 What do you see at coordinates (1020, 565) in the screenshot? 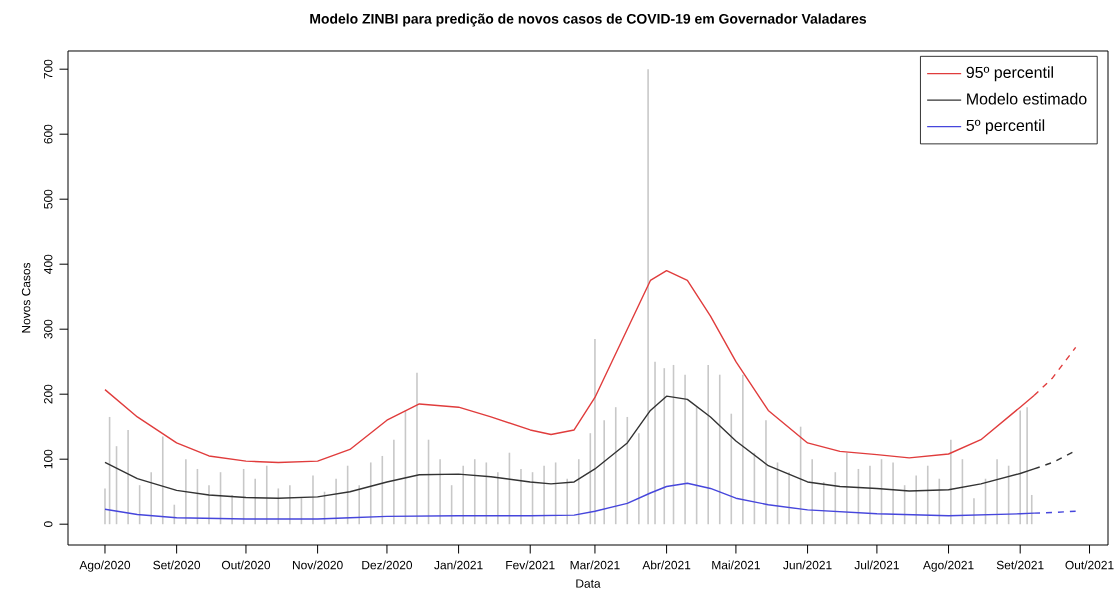
I see `x-tick-label: Set/2021` at bounding box center [1020, 565].